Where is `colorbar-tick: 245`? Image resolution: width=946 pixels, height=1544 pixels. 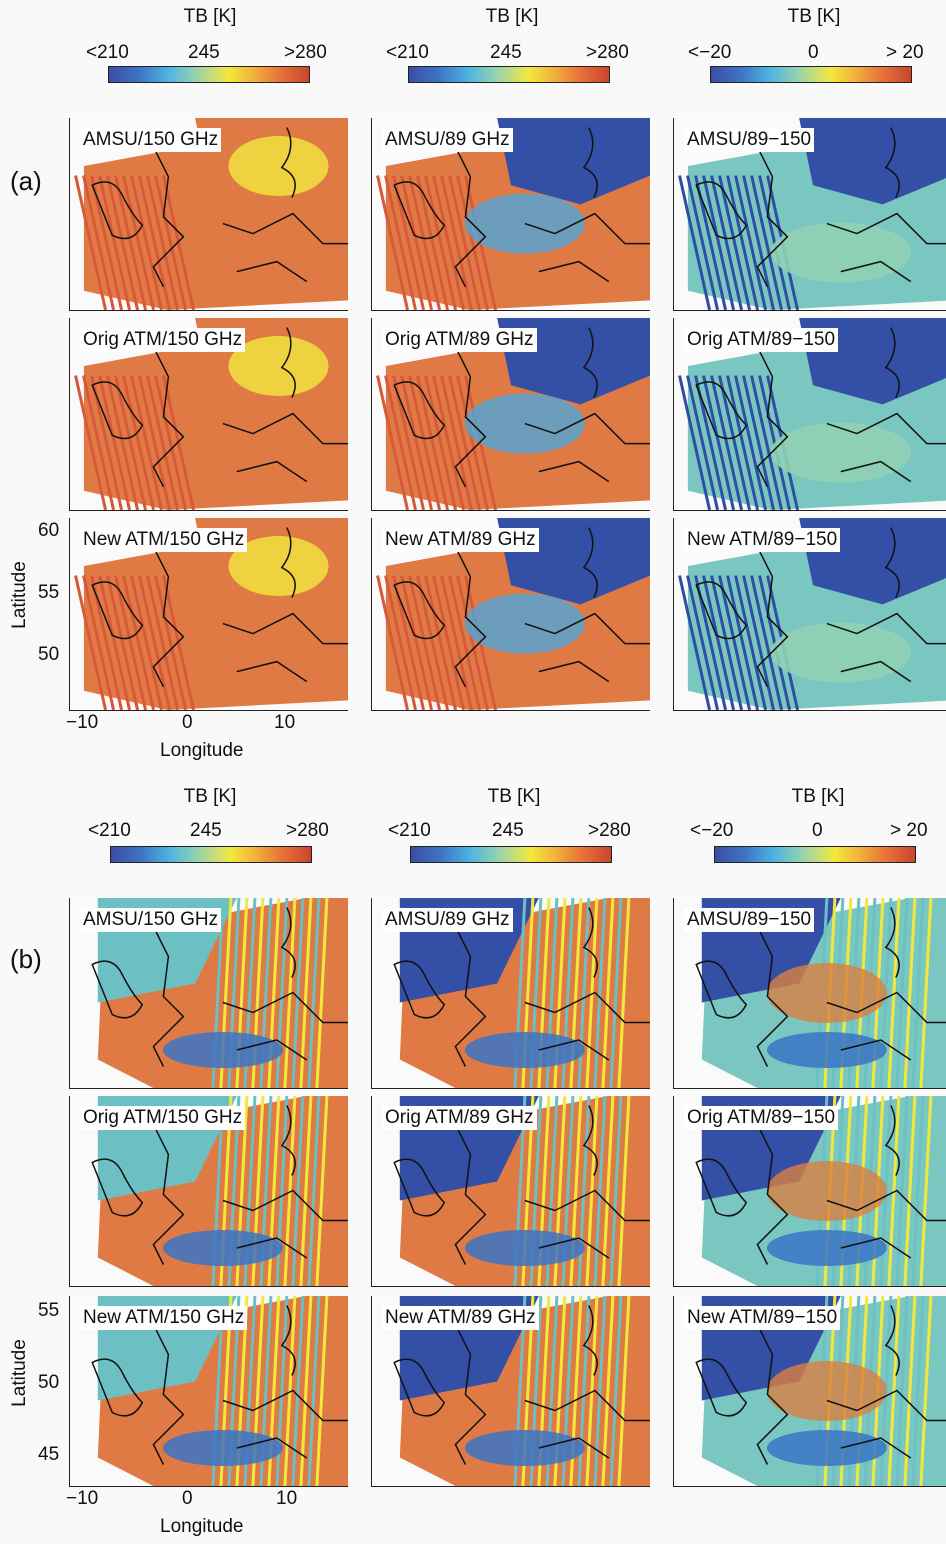 colorbar-tick: 245 is located at coordinates (506, 52).